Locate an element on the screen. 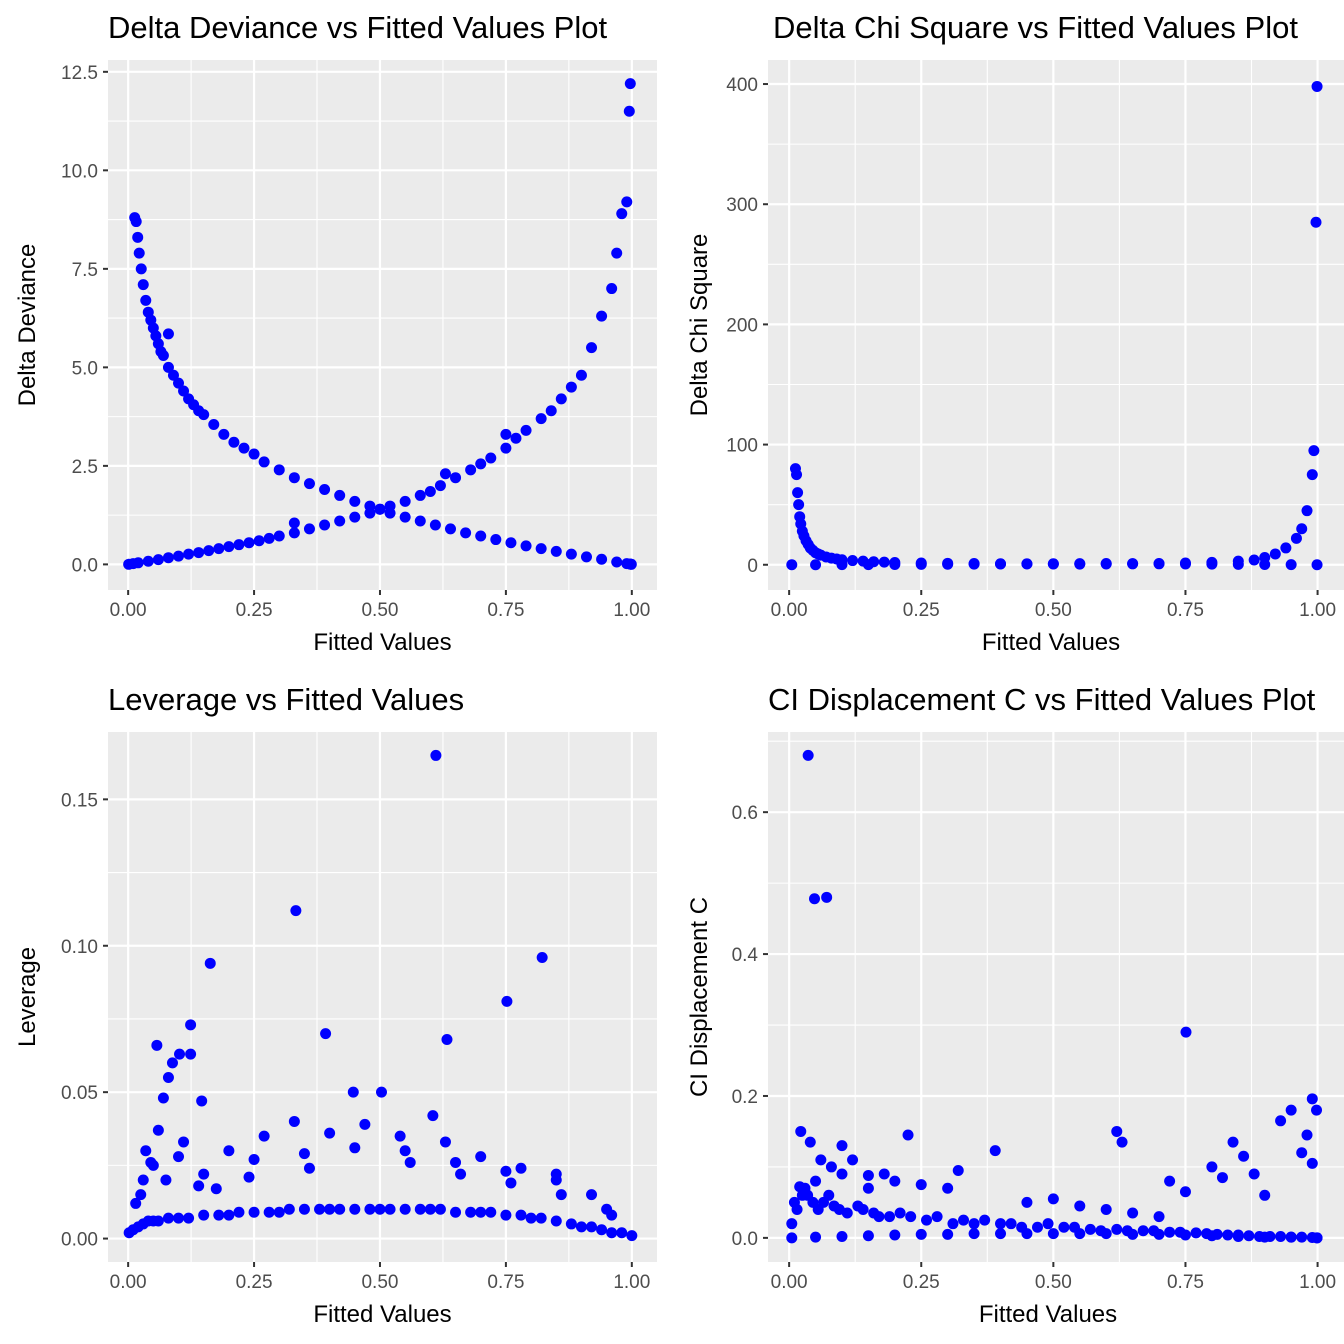 This screenshot has width=1344, height=1344. y-tick-label: 0.15 is located at coordinates (79, 800).